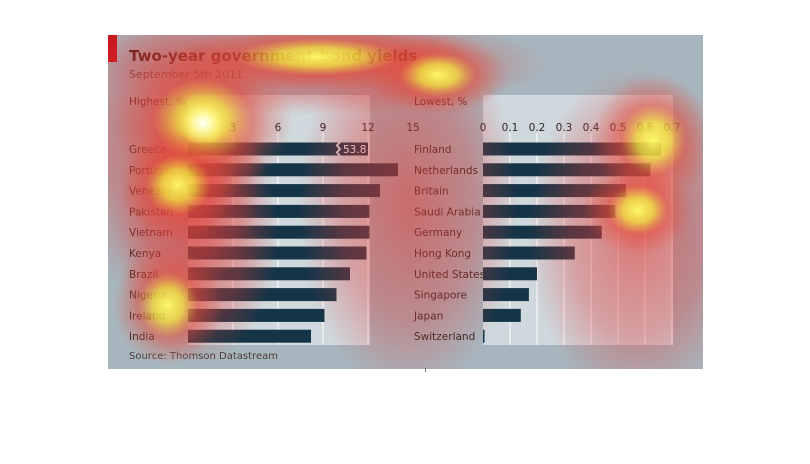 The height and width of the screenshot is (464, 810). Describe the element at coordinates (447, 212) in the screenshot. I see `lowest-category-label: Saudi Arabia` at that location.